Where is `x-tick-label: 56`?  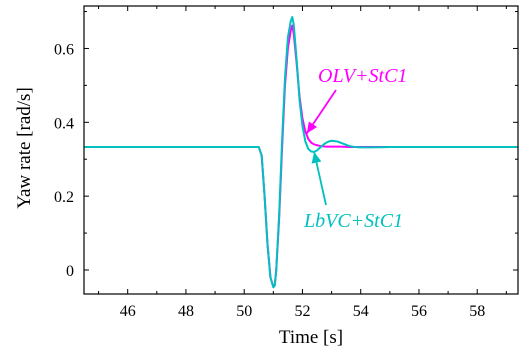
x-tick-label: 56 is located at coordinates (419, 311).